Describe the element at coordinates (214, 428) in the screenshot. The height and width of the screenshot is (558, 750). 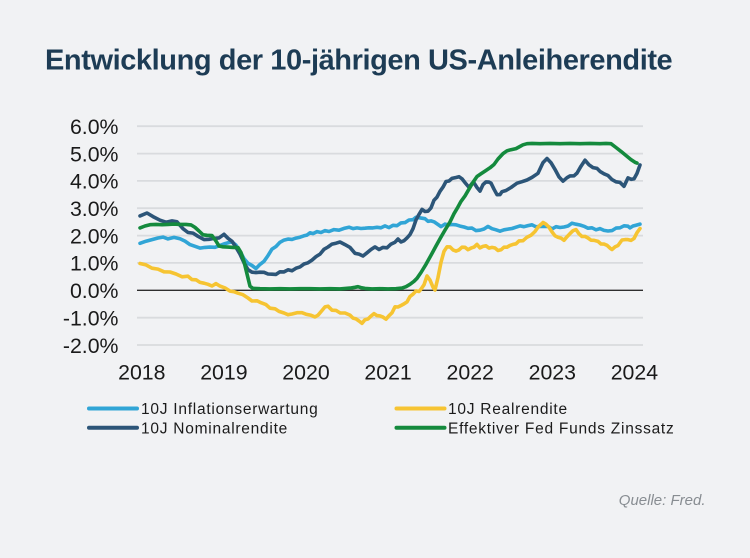
I see `svg-text: 10J Nominalrendite` at that location.